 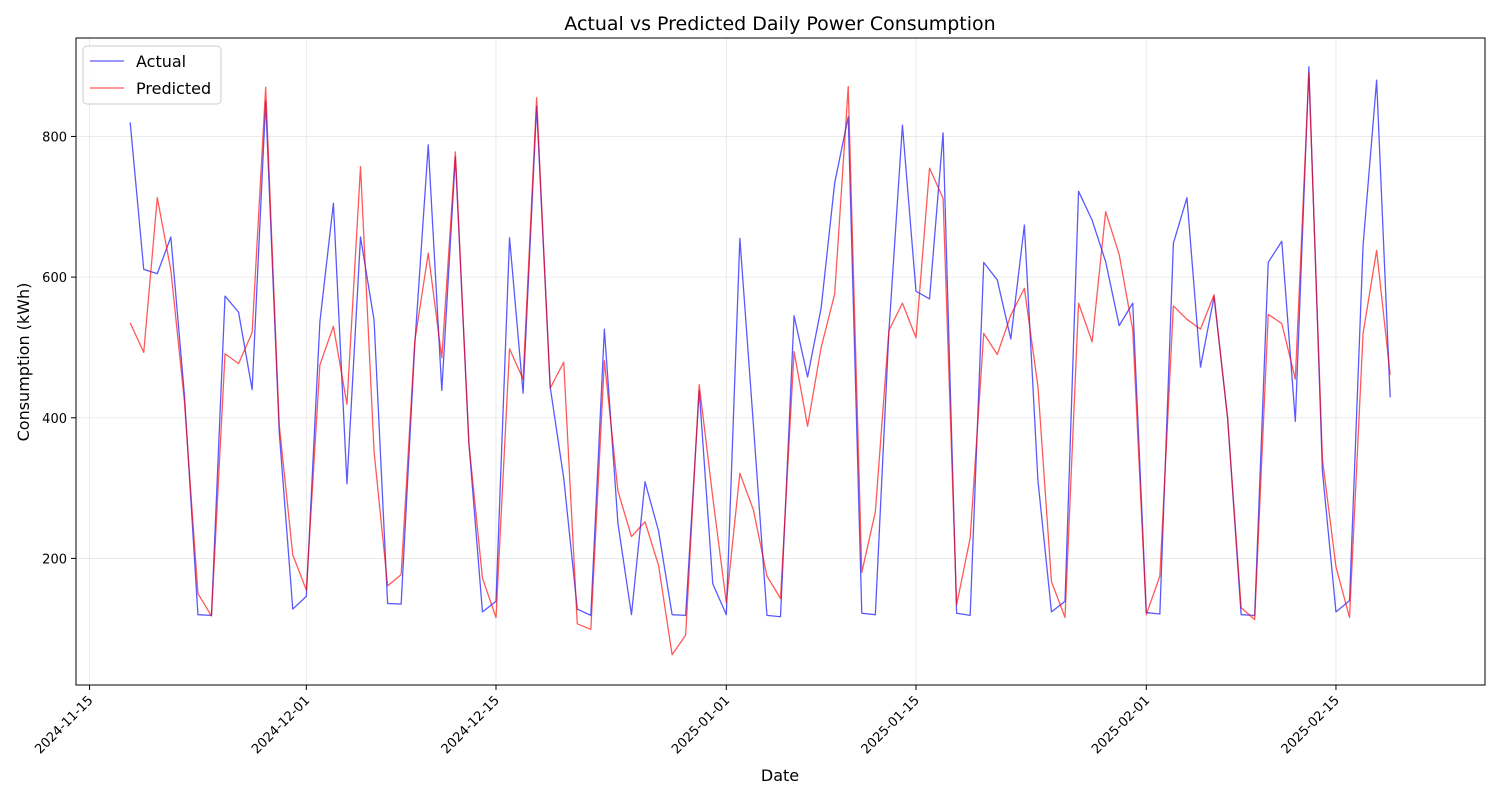 I want to click on y-tick-label: 400, so click(x=54, y=419).